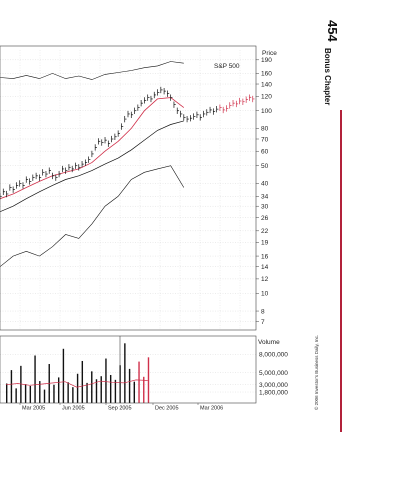 Image resolution: width=404 pixels, height=480 pixels. I want to click on price-axis-label: Price, so click(269, 53).